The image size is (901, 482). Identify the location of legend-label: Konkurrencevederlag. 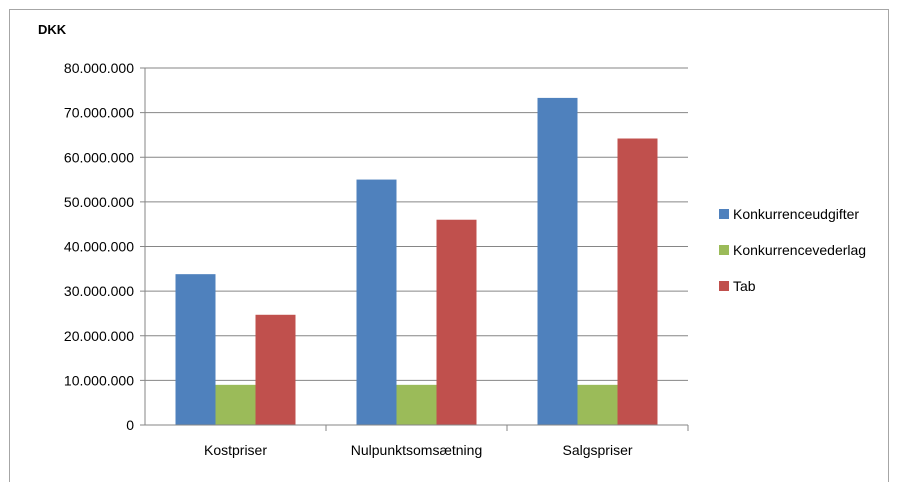
(799, 250).